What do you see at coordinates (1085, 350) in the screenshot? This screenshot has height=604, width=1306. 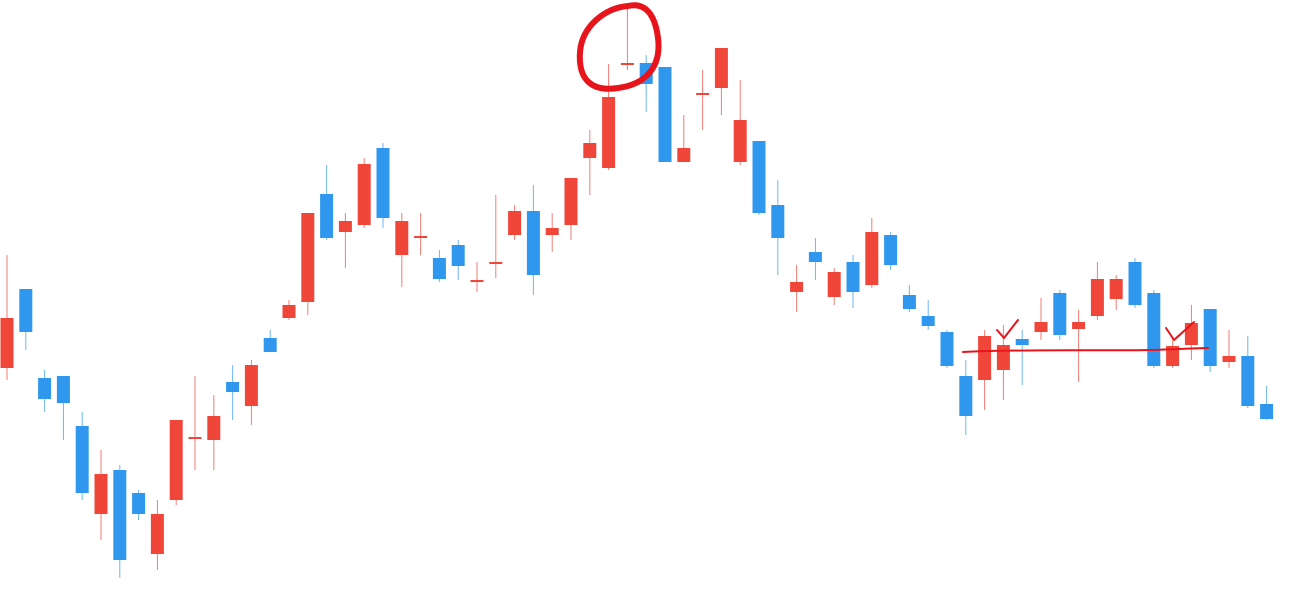 I see `support-line` at bounding box center [1085, 350].